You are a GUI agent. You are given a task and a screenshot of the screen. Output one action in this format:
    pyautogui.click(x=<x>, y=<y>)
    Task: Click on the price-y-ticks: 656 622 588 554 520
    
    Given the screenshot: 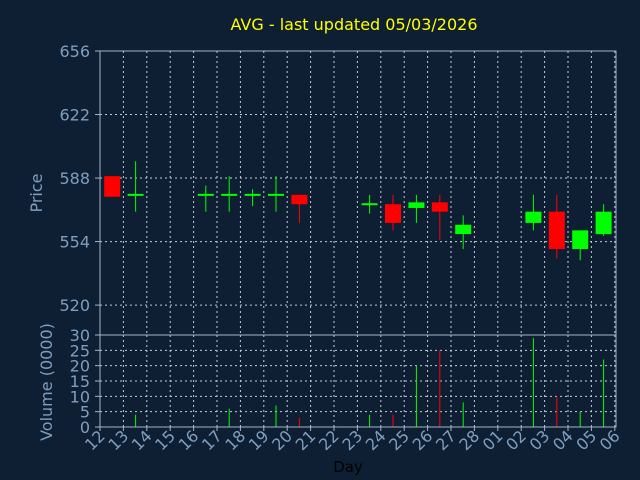 What is the action you would take?
    pyautogui.click(x=79, y=178)
    